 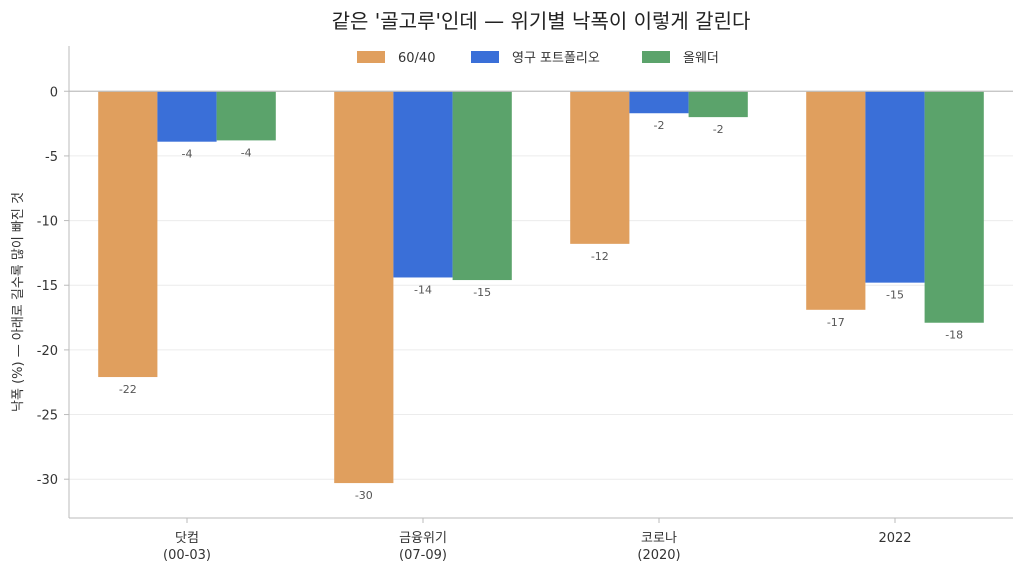 What do you see at coordinates (600, 256) in the screenshot?
I see `data-label: -12` at bounding box center [600, 256].